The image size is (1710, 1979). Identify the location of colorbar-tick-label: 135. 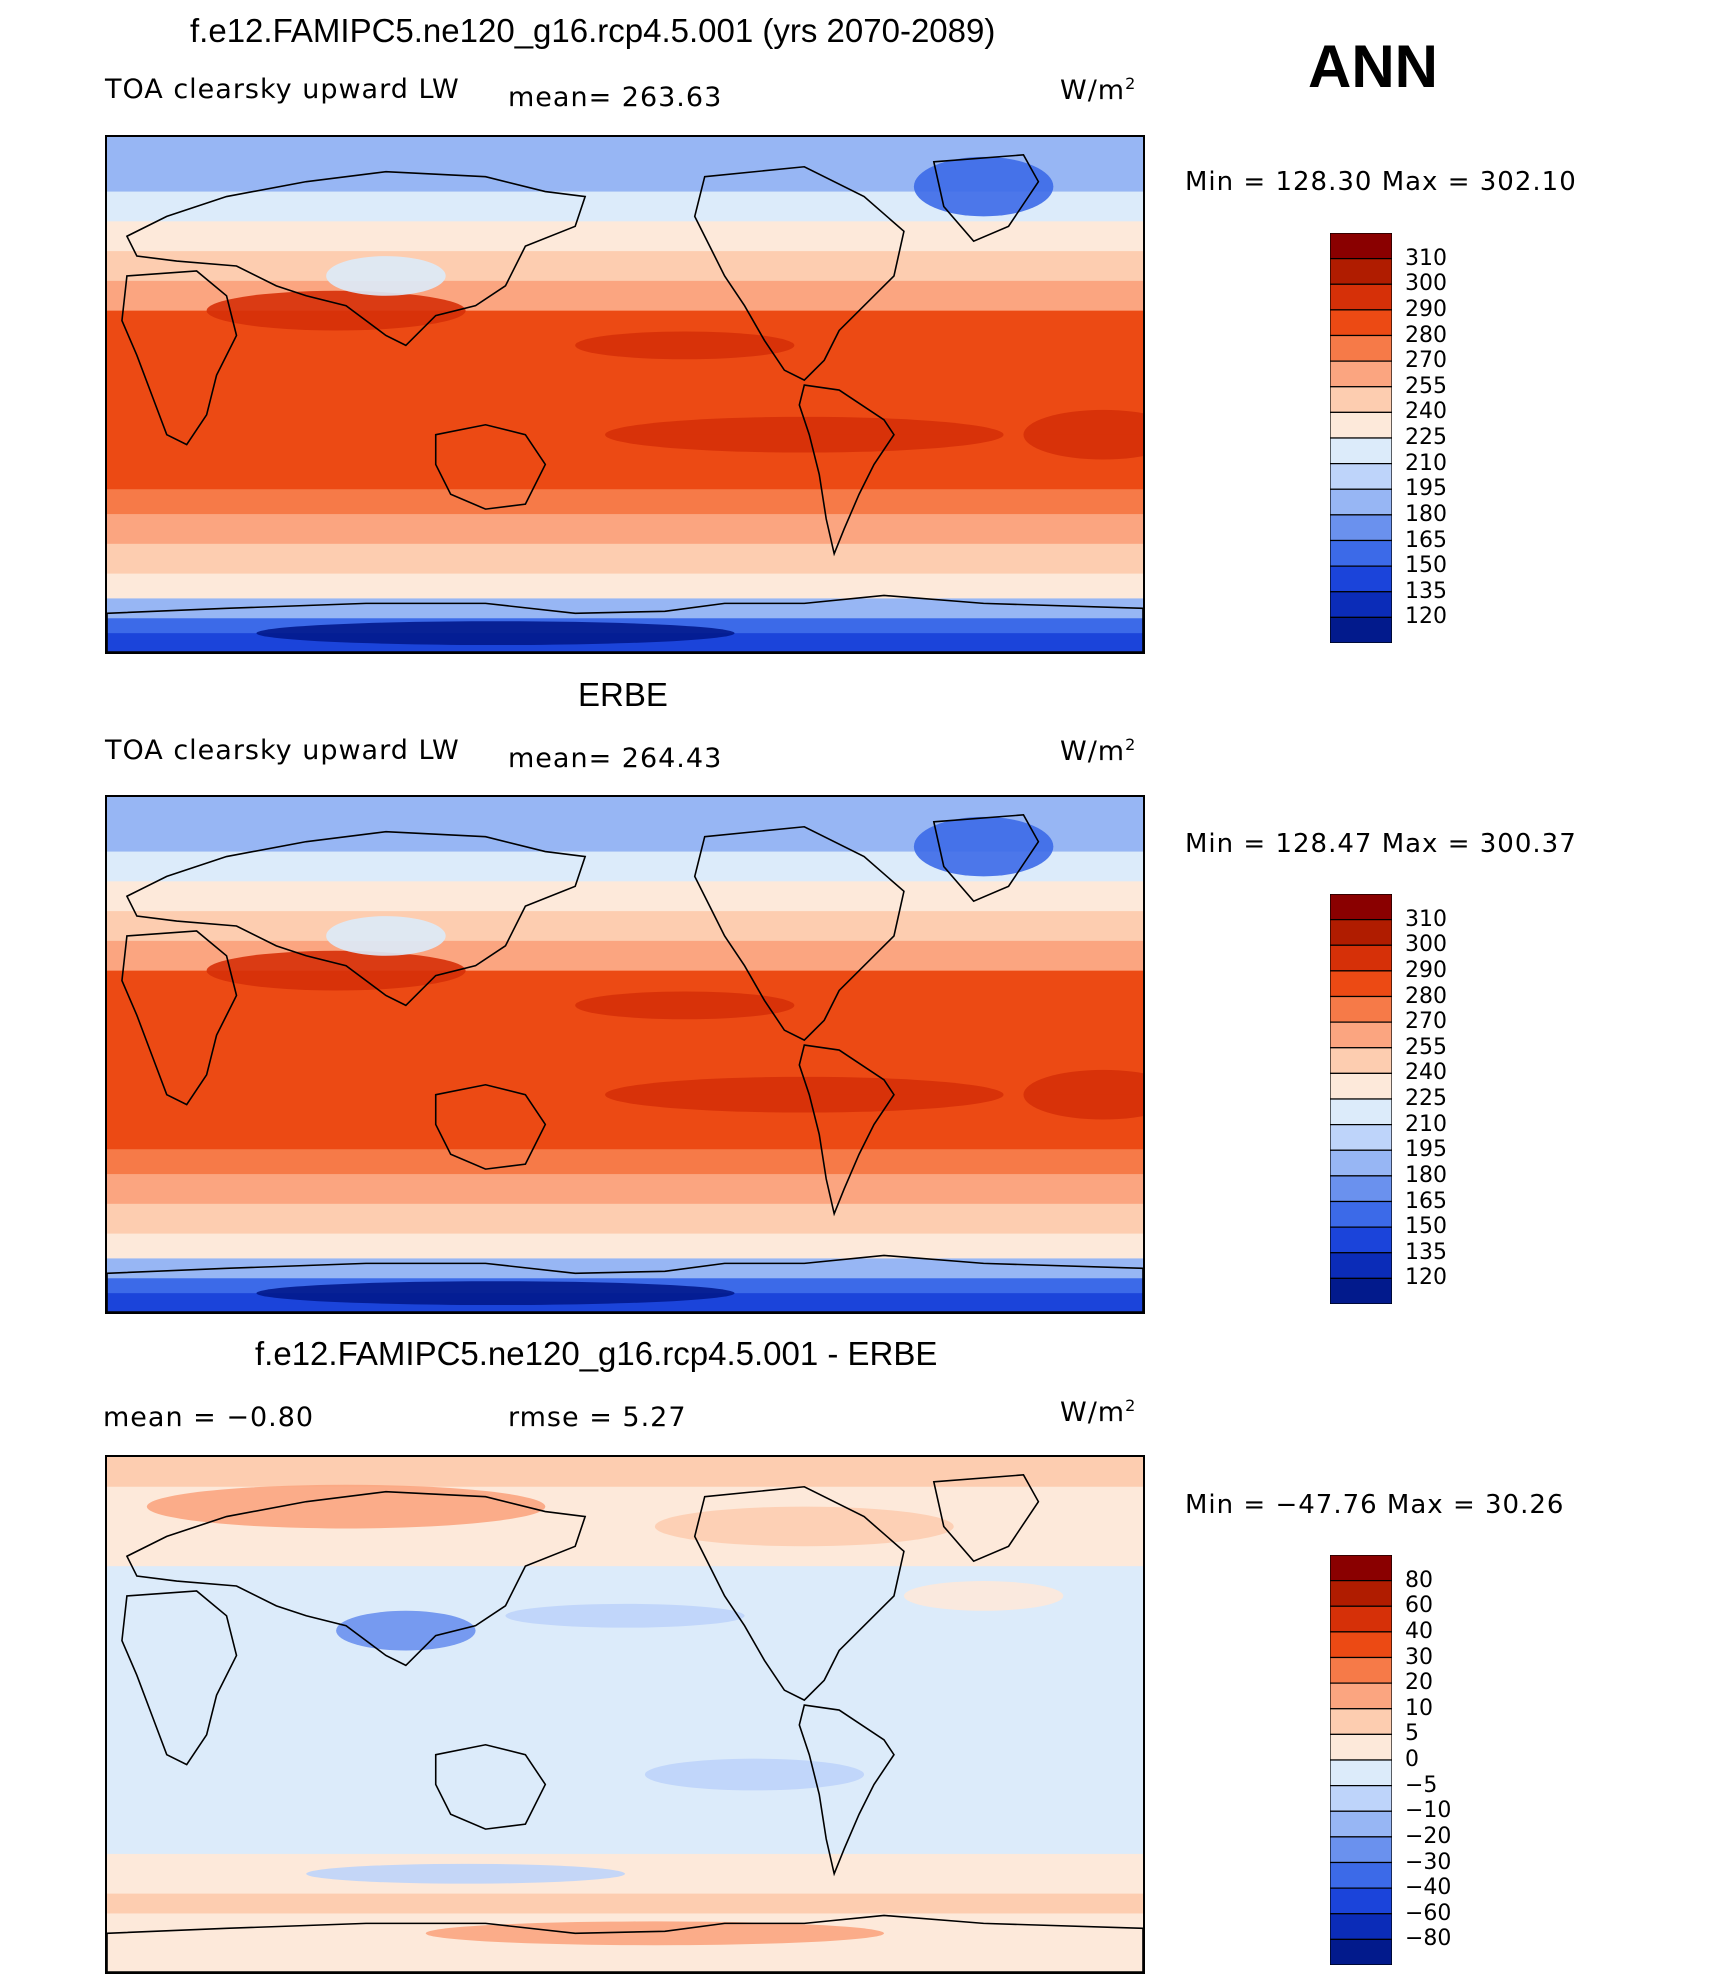
(1426, 591).